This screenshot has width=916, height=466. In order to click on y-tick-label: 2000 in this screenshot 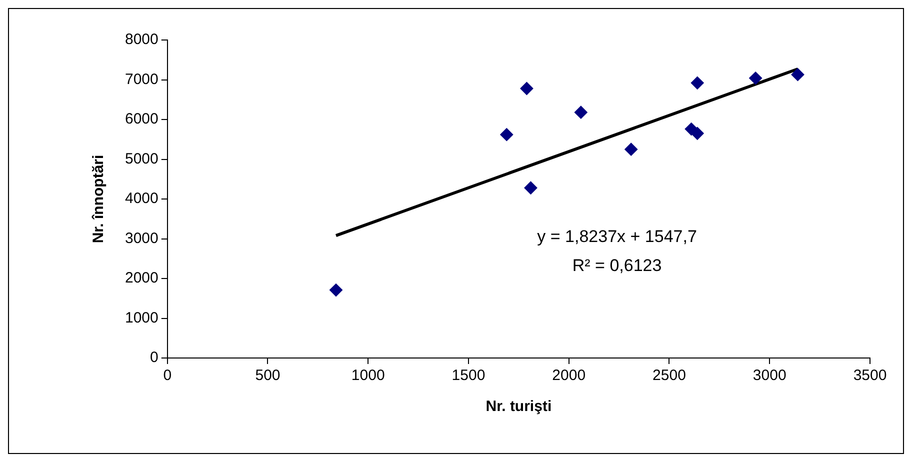, I will do `click(141, 278)`.